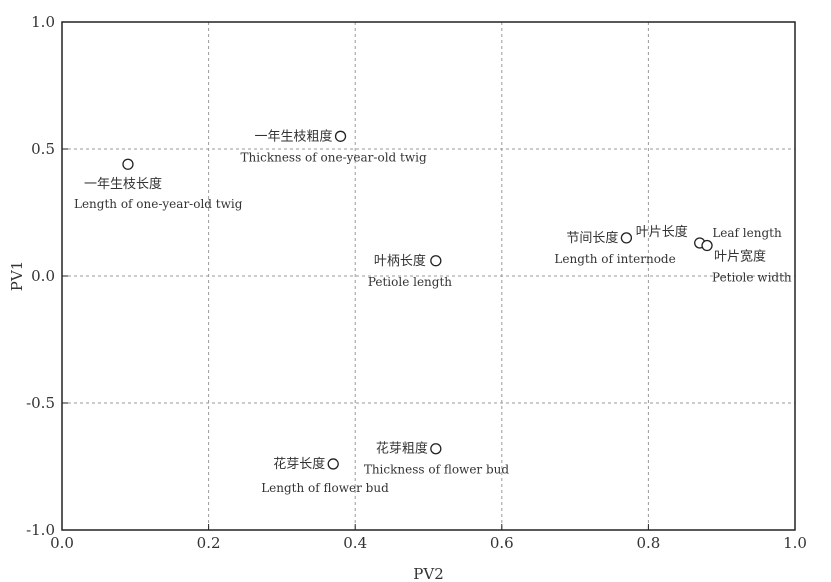 The width and height of the screenshot is (831, 582). I want to click on x-tick-label: 0.6, so click(502, 543).